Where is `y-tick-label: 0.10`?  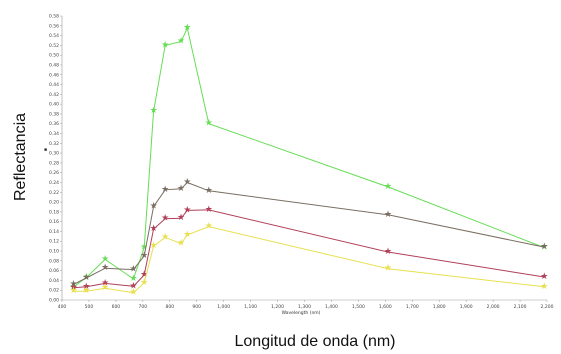 y-tick-label: 0.10 is located at coordinates (54, 252).